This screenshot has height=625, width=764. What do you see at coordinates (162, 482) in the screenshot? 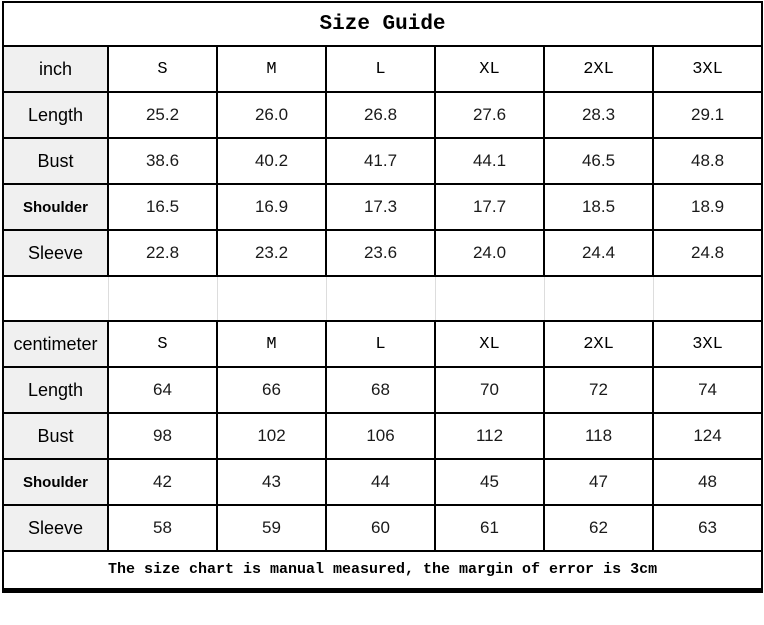
I see `value-cell: 42` at bounding box center [162, 482].